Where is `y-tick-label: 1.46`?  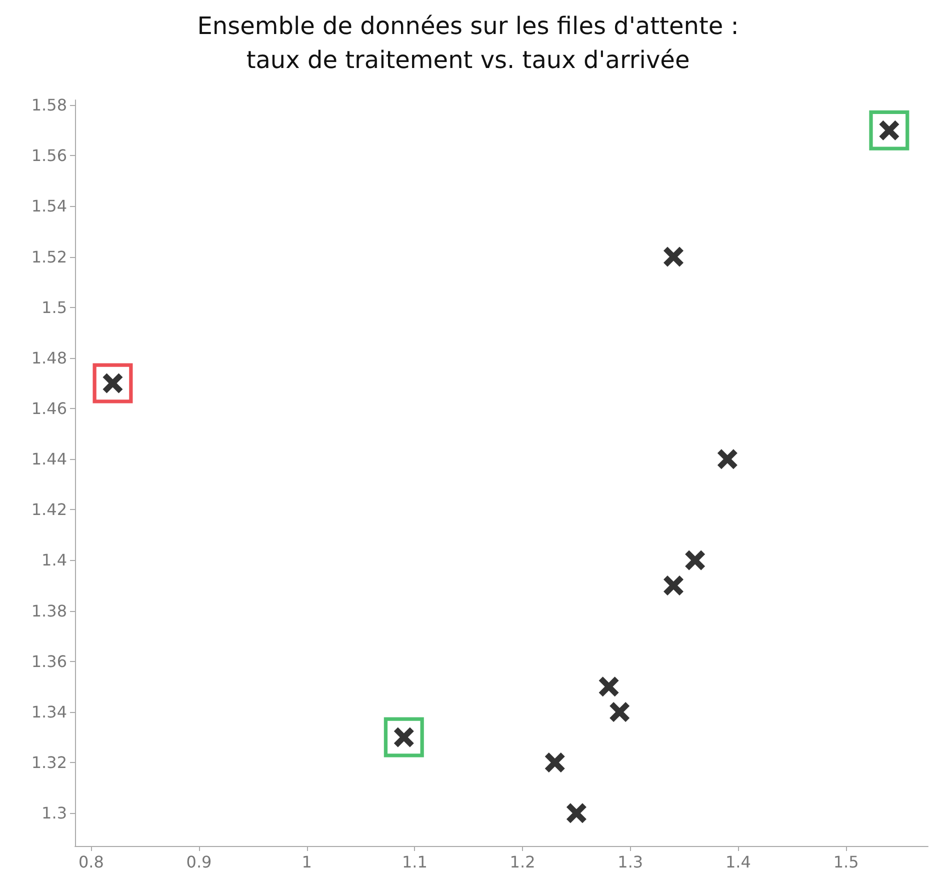 y-tick-label: 1.46 is located at coordinates (49, 408).